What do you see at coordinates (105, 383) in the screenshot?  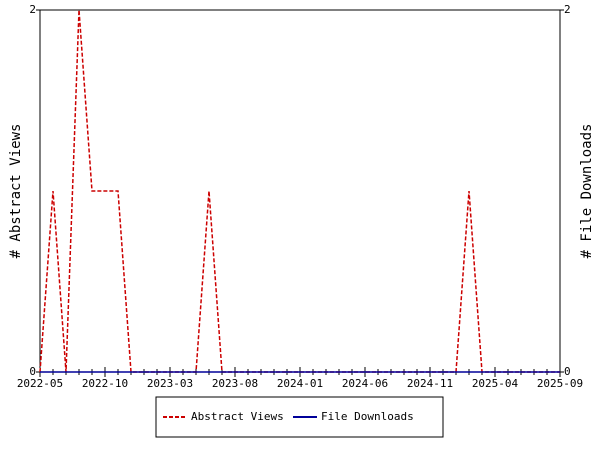 I see `x-tick-label: 2022-10` at bounding box center [105, 383].